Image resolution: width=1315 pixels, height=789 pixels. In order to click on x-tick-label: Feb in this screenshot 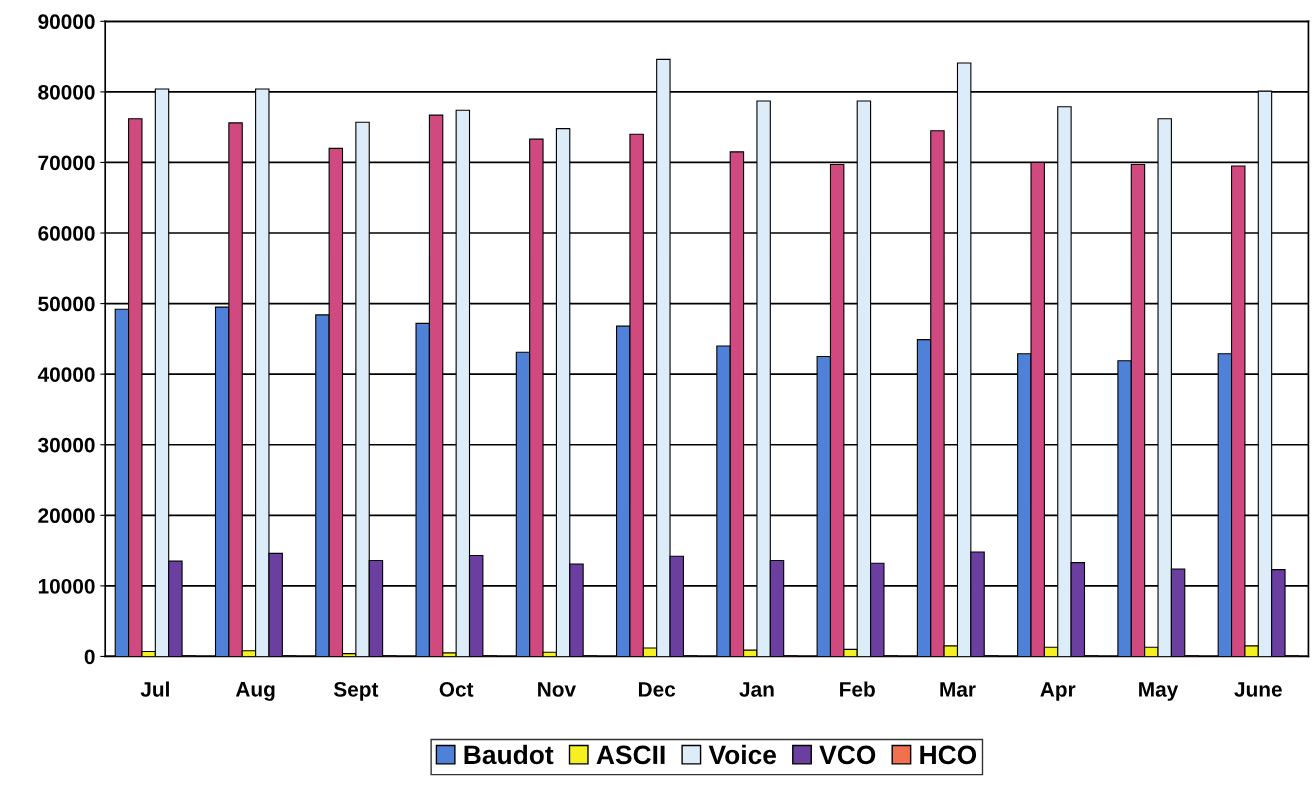, I will do `click(857, 689)`.